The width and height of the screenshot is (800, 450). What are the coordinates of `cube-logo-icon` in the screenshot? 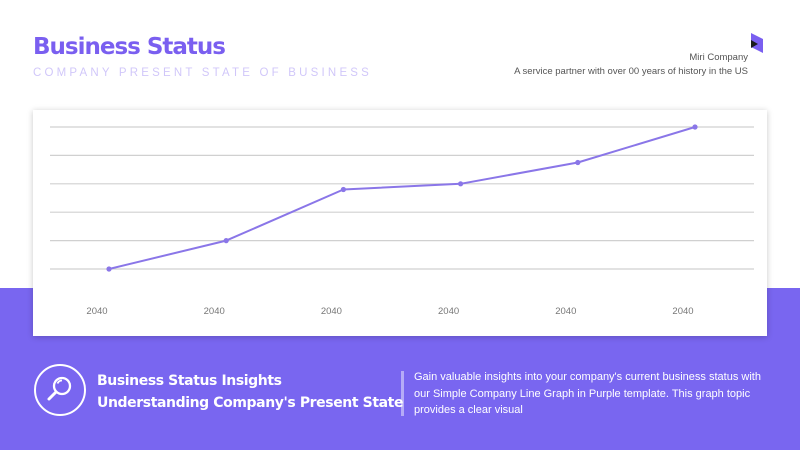 It's located at (757, 43).